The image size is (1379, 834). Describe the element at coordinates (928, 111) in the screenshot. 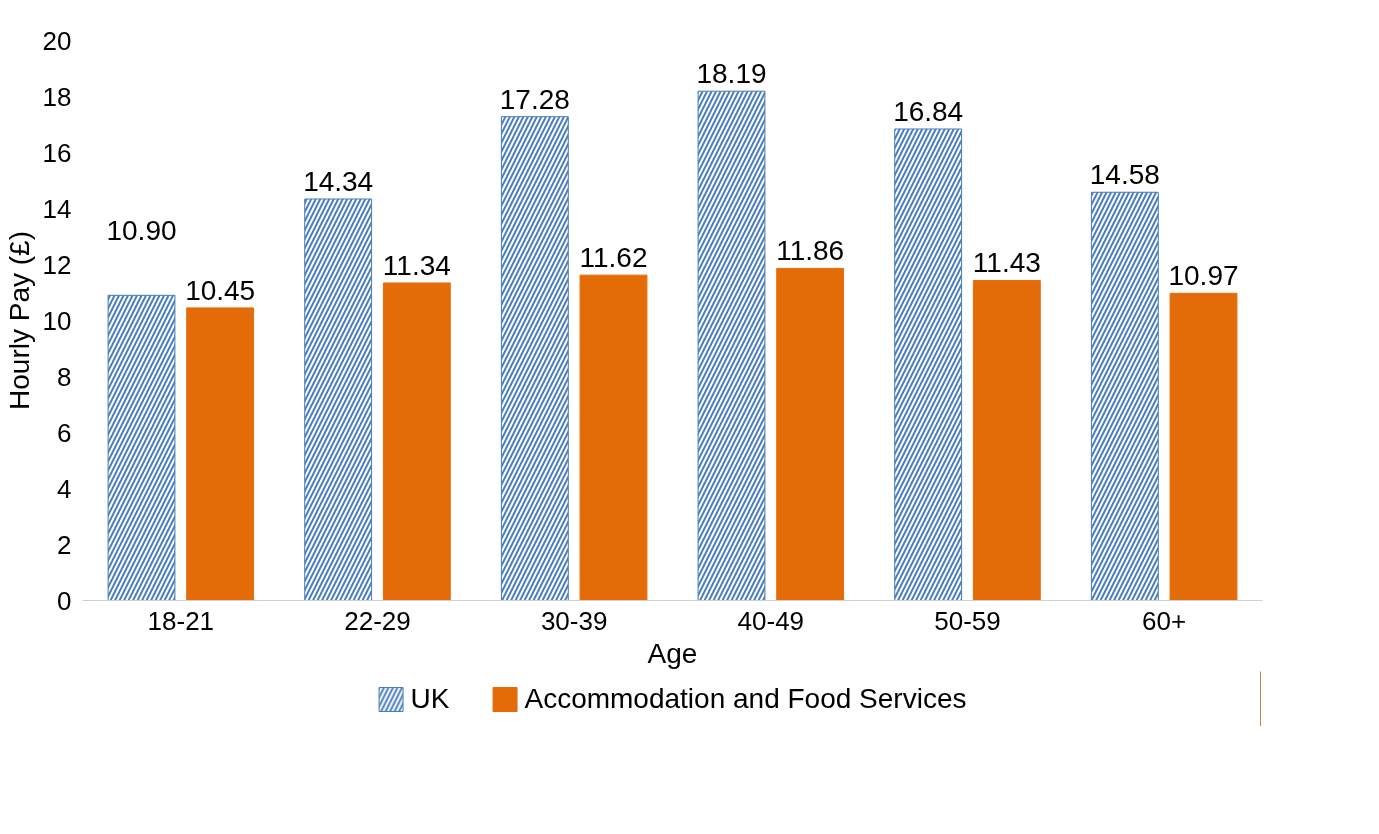

I see `data-label: 16.84` at that location.